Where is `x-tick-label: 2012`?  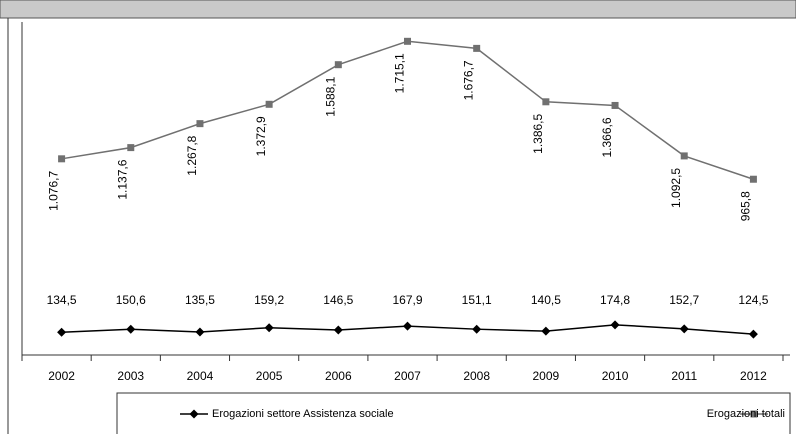
x-tick-label: 2012 is located at coordinates (753, 376).